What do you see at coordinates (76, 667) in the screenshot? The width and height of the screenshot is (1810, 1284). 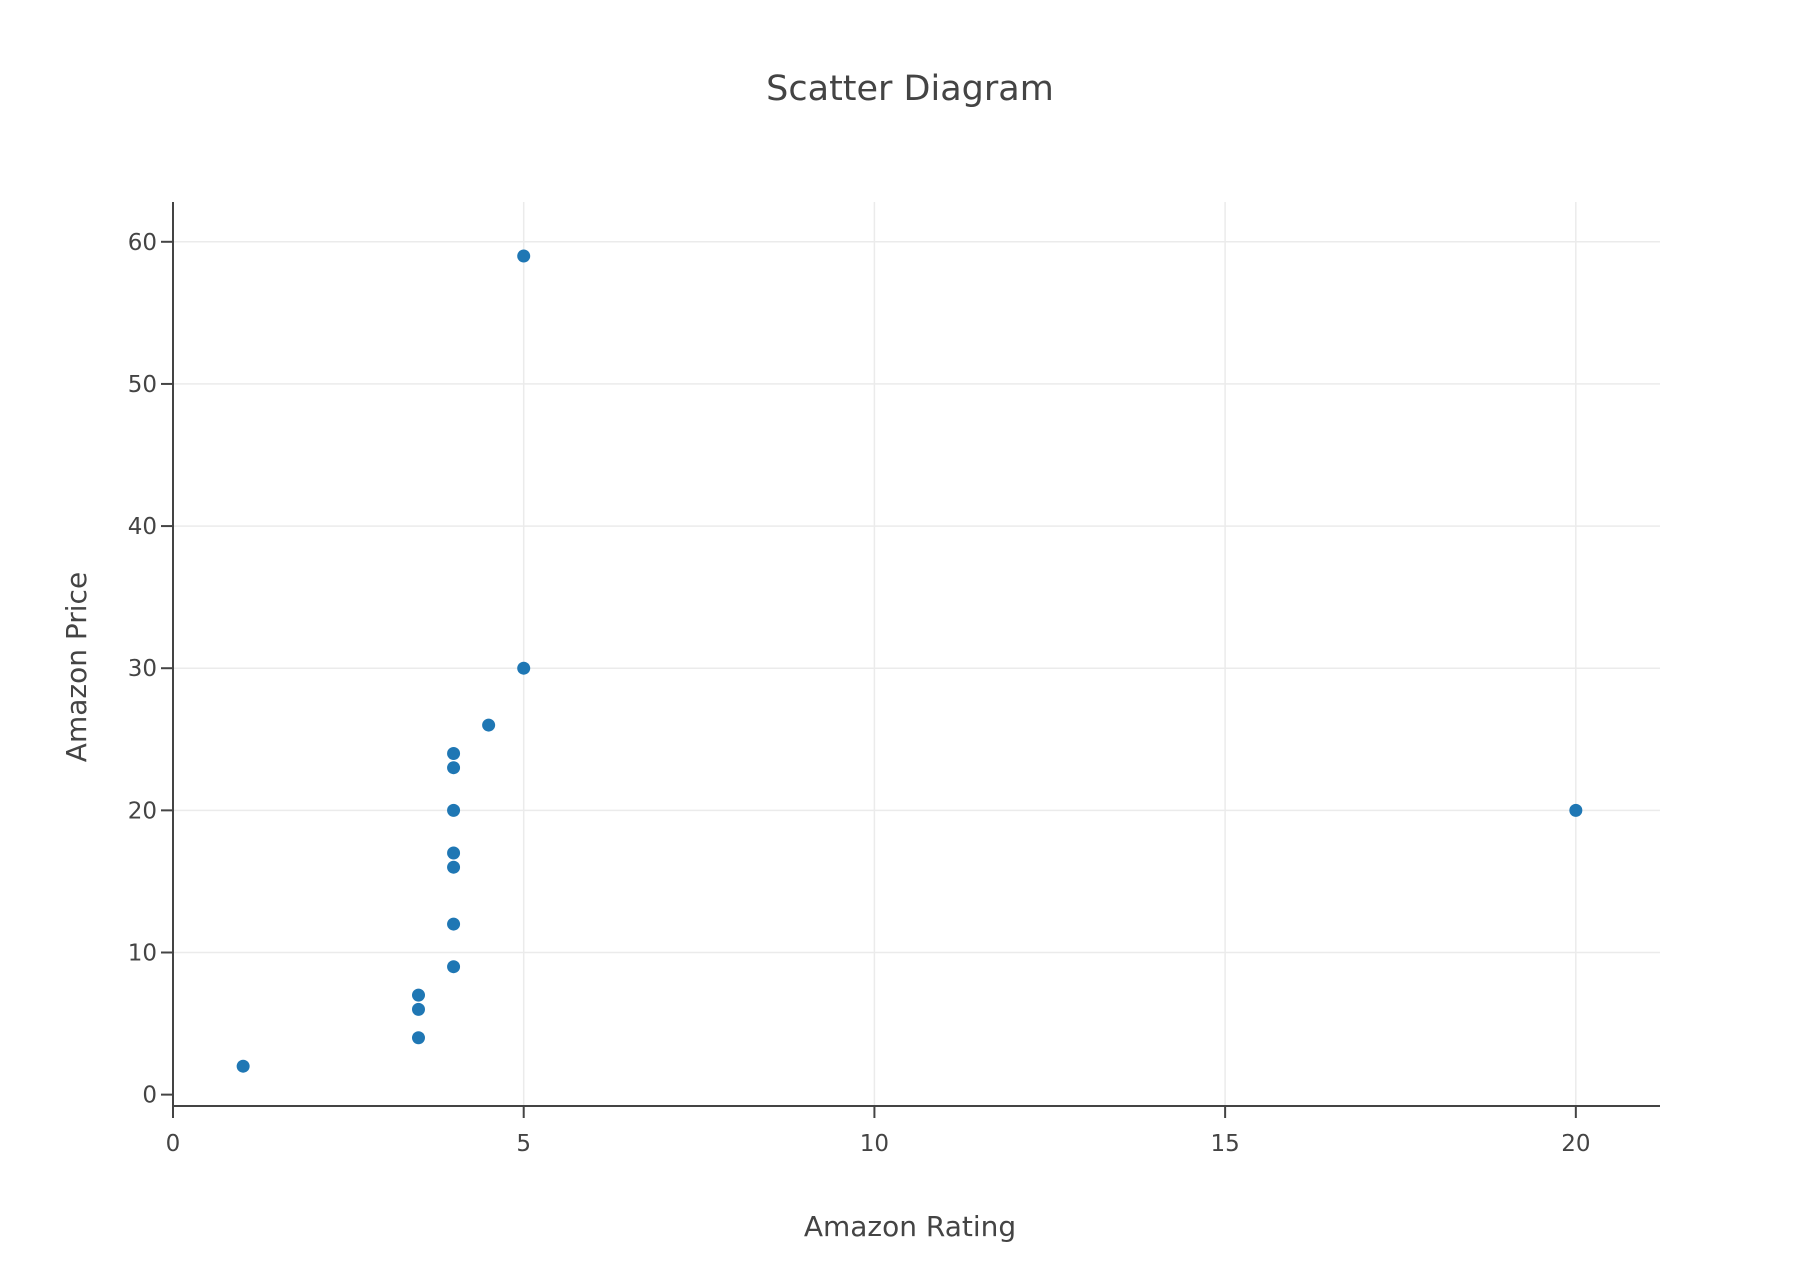 I see `y-axis-title: Amazon Price` at bounding box center [76, 667].